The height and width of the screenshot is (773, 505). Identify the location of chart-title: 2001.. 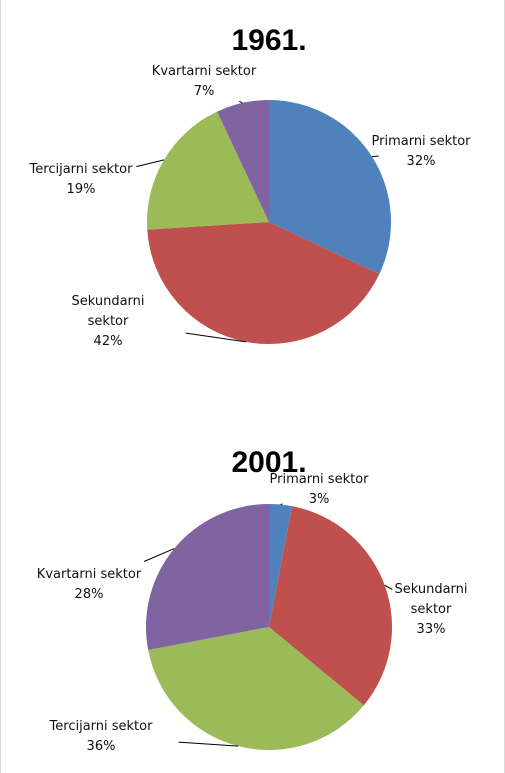
(268, 462).